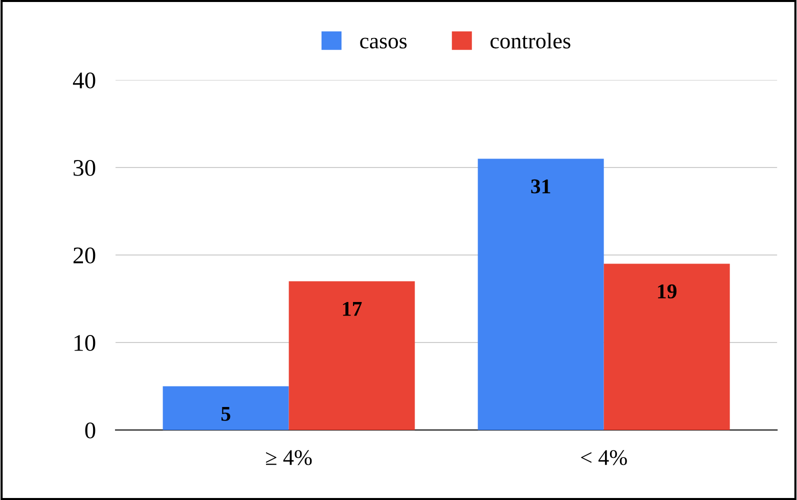 The width and height of the screenshot is (797, 500). What do you see at coordinates (383, 43) in the screenshot?
I see `legend-label: casos` at bounding box center [383, 43].